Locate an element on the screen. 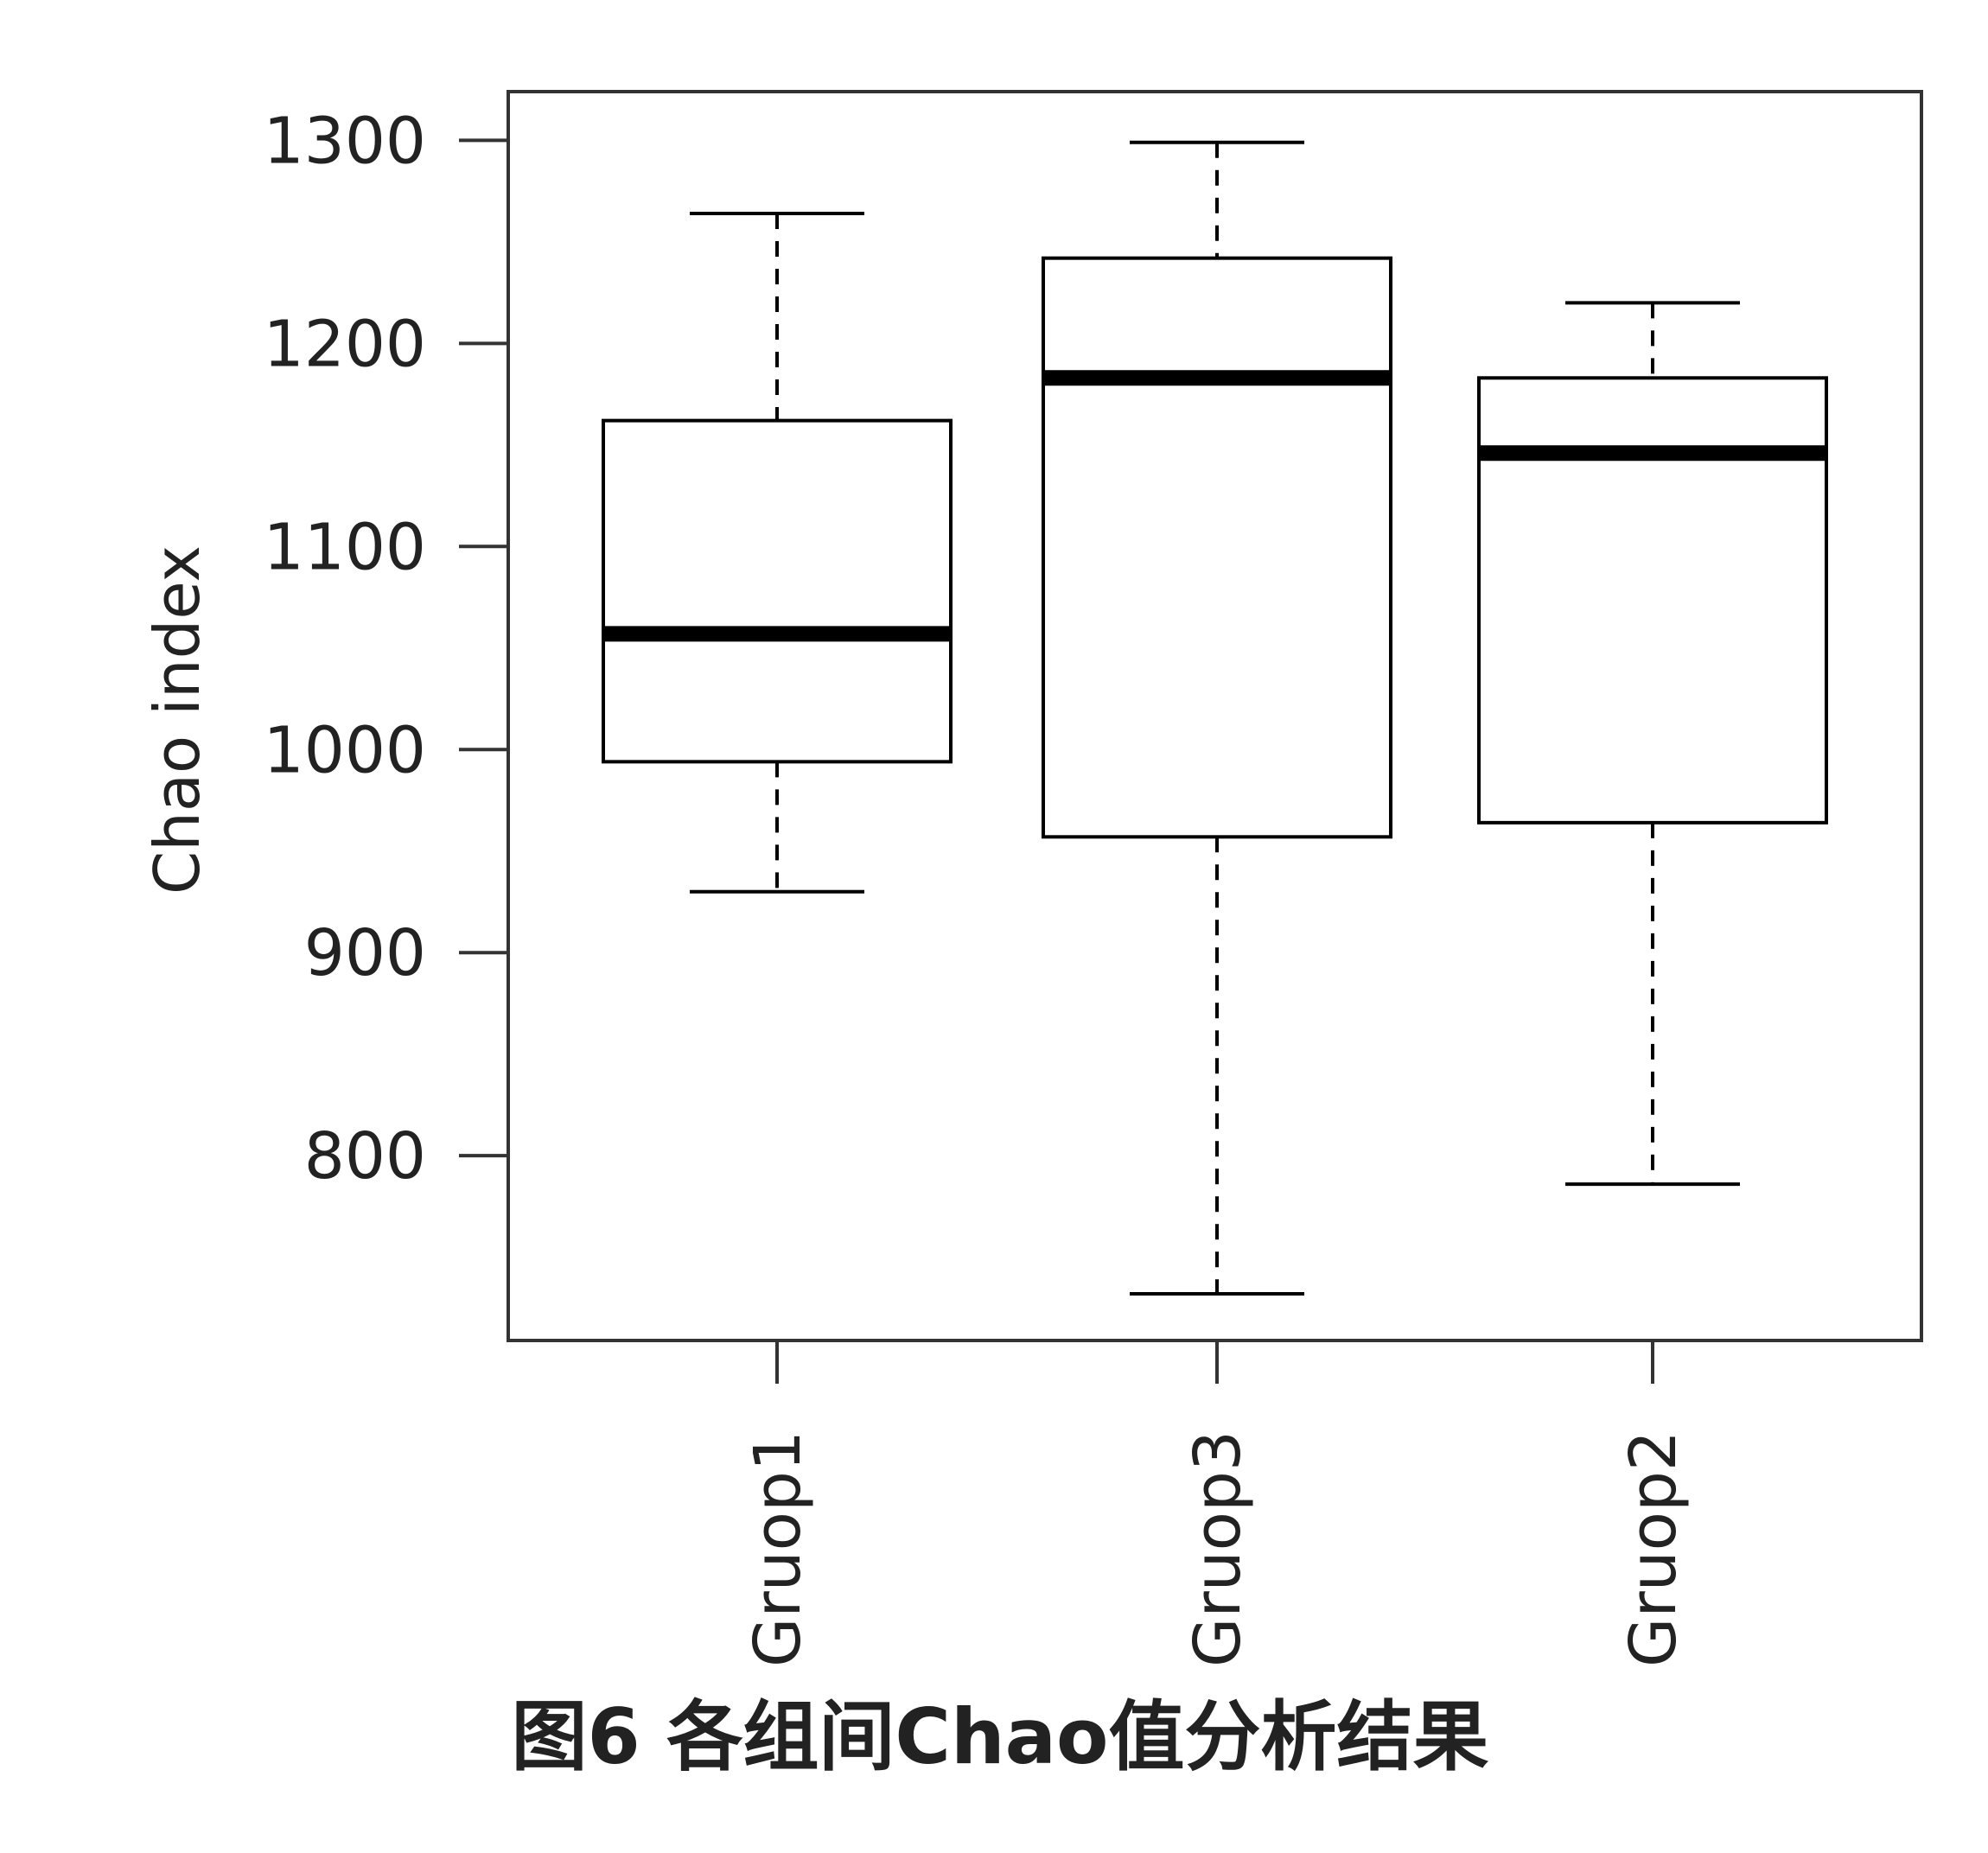 Image resolution: width=1988 pixels, height=1853 pixels. y-tick-label: 1200 is located at coordinates (345, 344).